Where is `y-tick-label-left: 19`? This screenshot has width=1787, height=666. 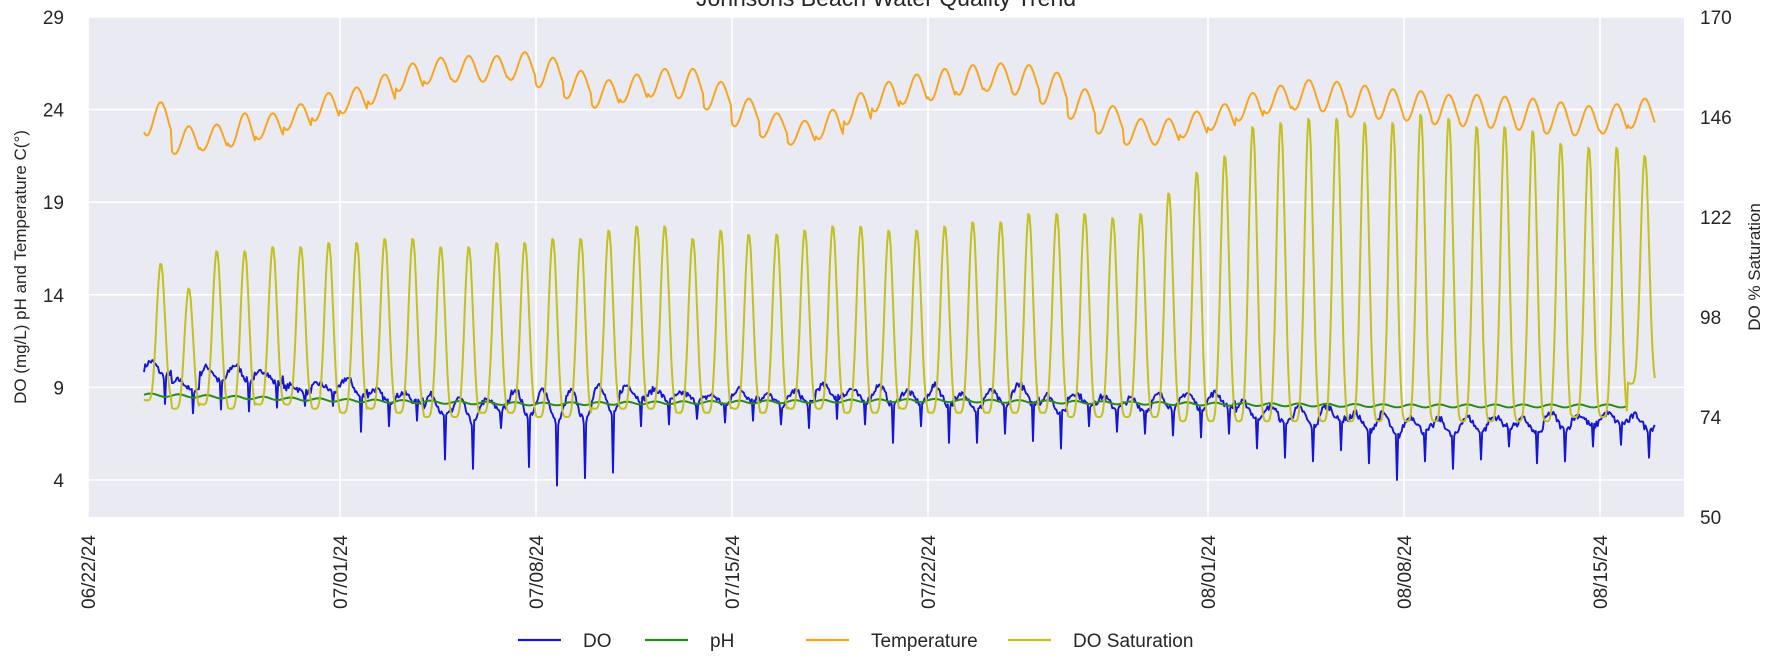
y-tick-label-left: 19 is located at coordinates (53, 203).